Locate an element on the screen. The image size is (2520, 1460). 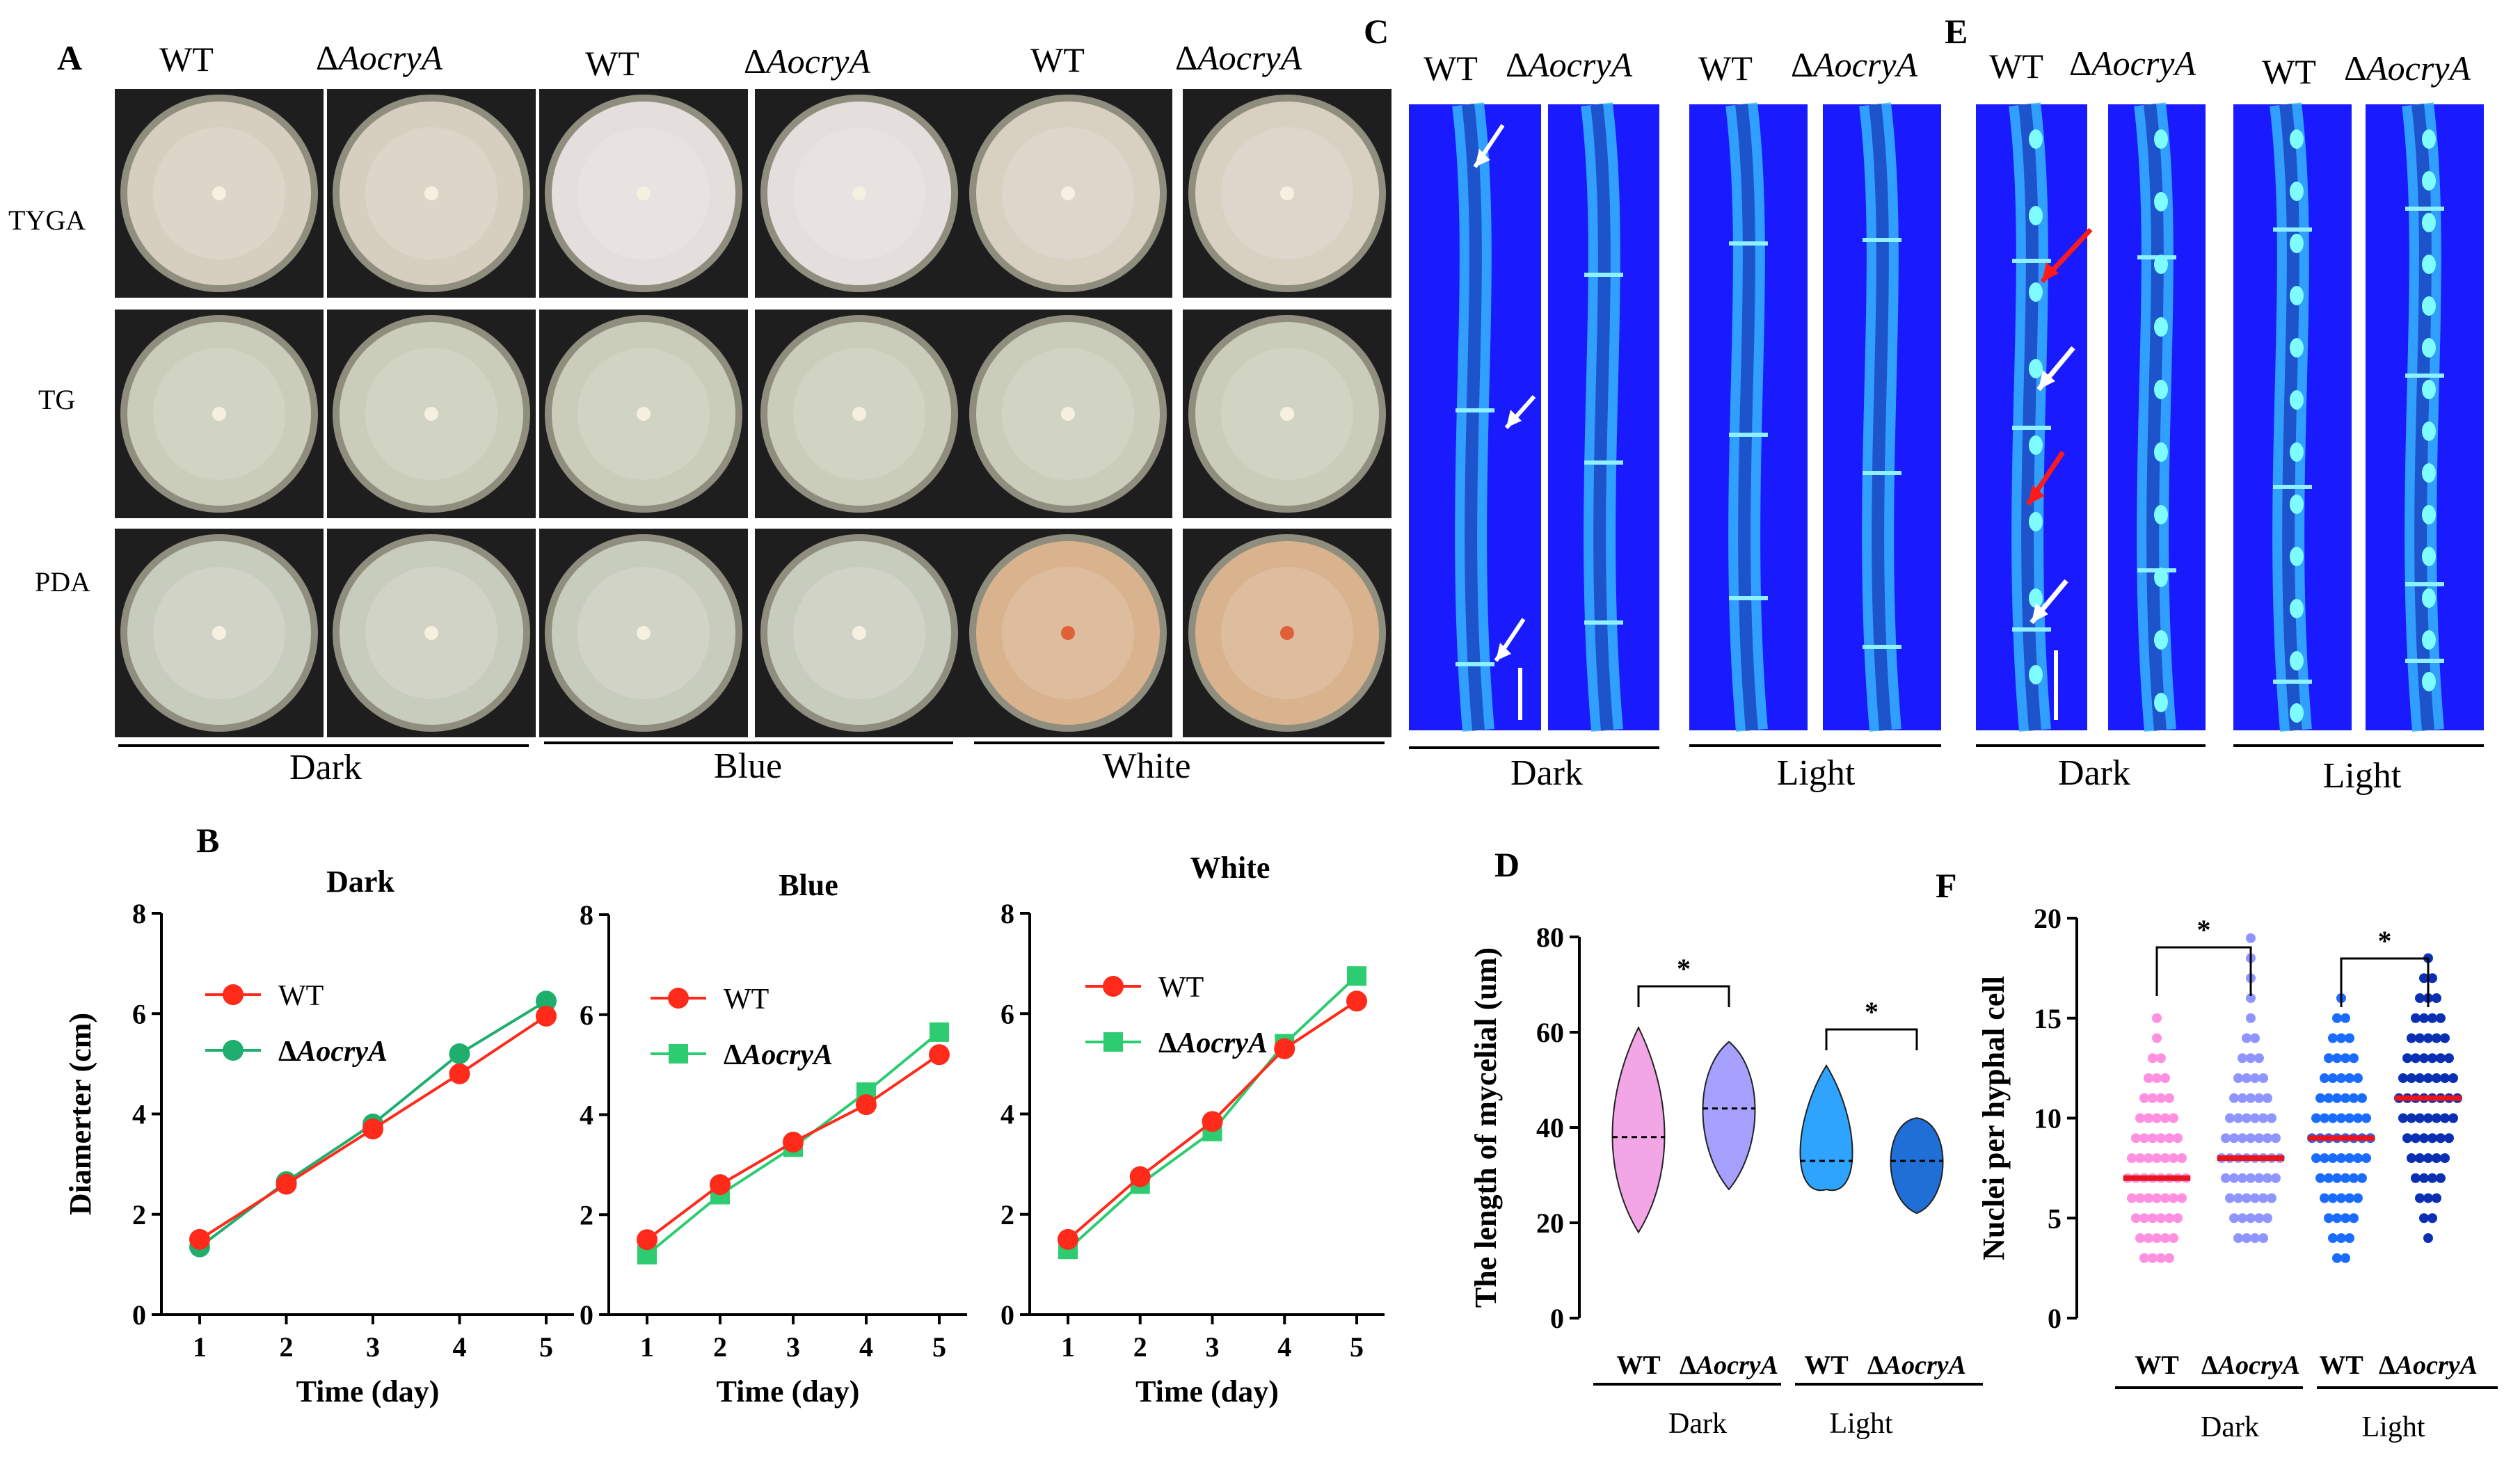
chart-title: White is located at coordinates (1230, 868).